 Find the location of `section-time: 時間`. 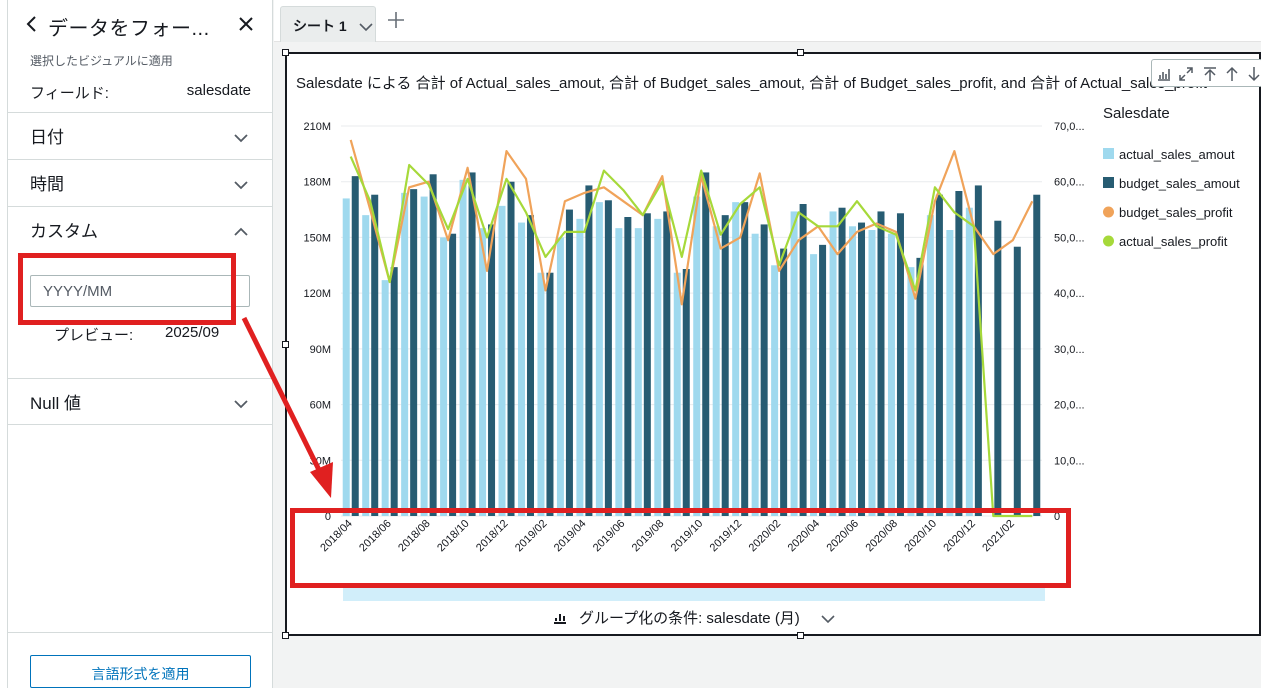

section-time: 時間 is located at coordinates (140, 182).